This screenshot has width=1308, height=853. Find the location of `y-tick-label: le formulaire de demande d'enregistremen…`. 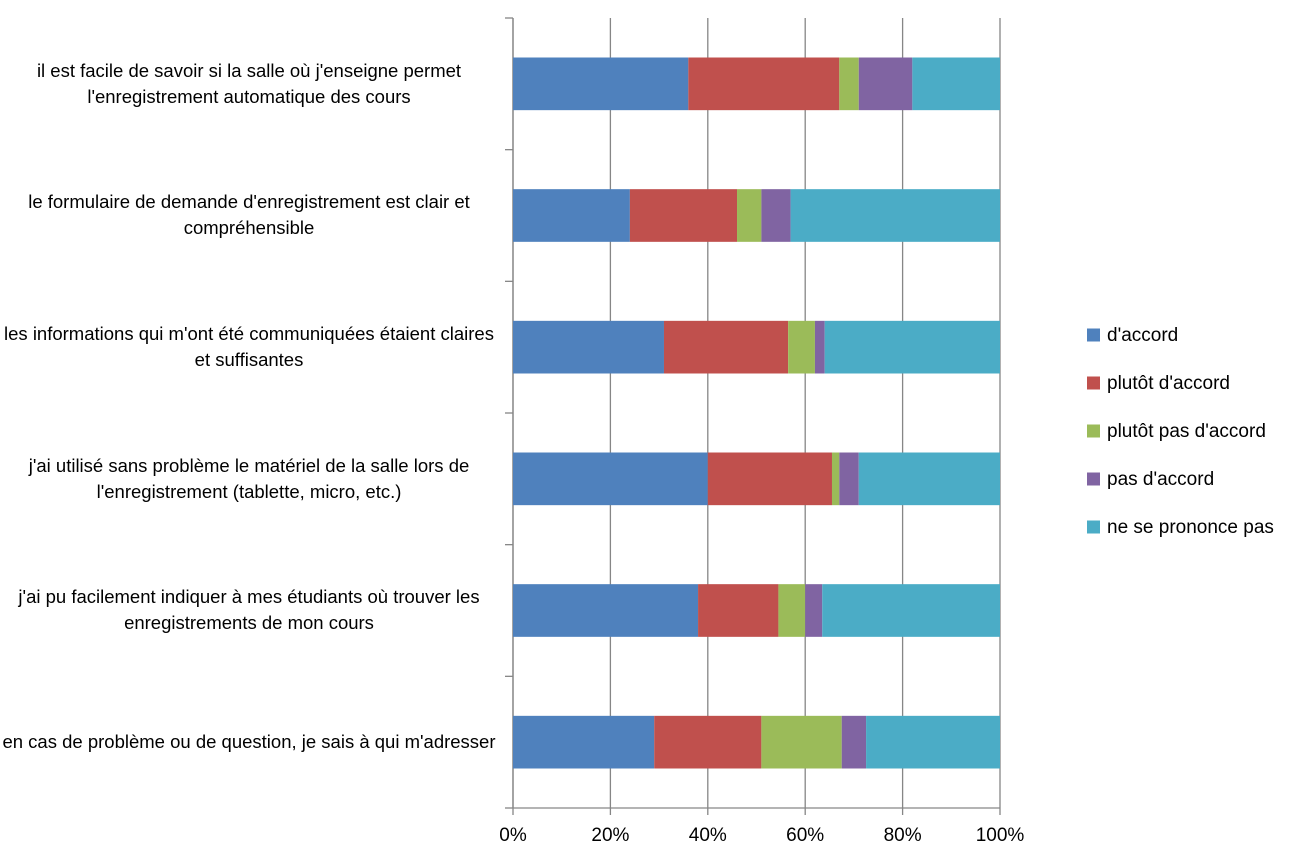

y-tick-label: le formulaire de demande d'enregistremen… is located at coordinates (249, 215).